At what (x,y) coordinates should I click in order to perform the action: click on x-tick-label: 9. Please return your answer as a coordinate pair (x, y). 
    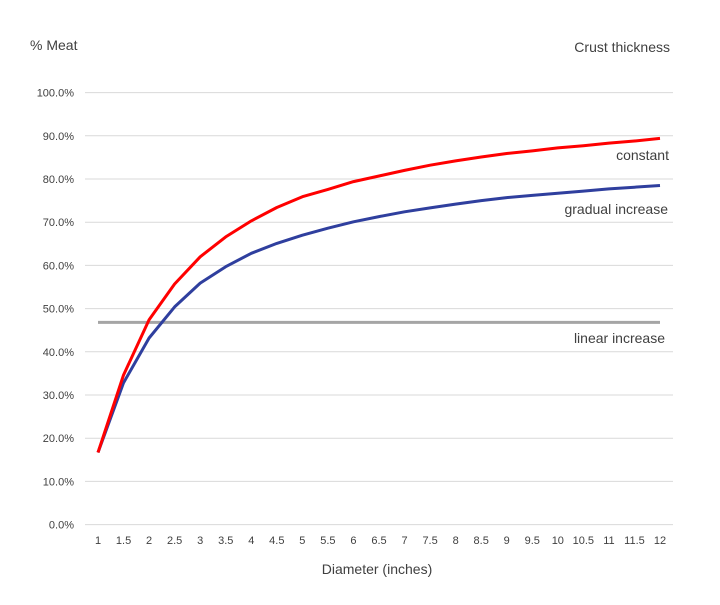
    Looking at the image, I should click on (507, 541).